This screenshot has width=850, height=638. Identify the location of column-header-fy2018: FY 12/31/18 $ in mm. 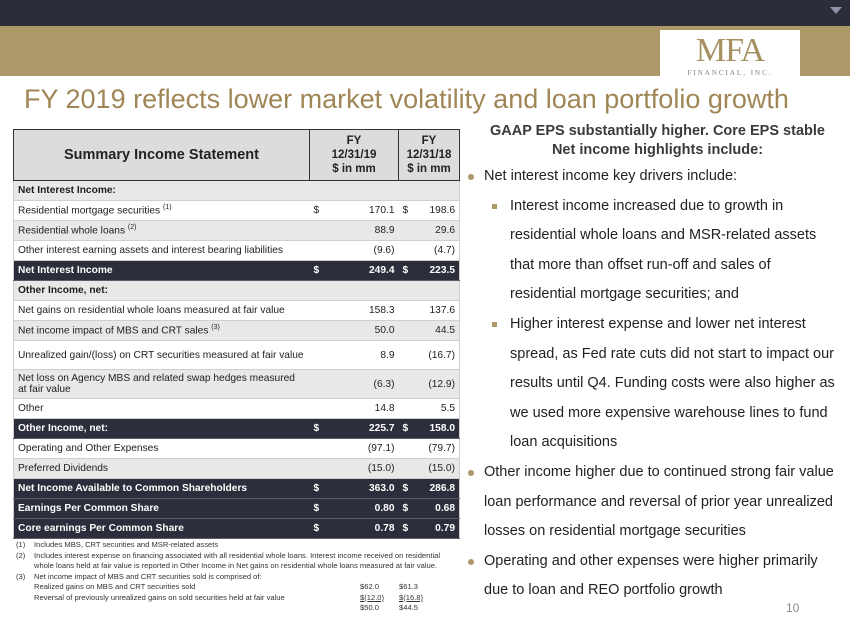
(429, 155).